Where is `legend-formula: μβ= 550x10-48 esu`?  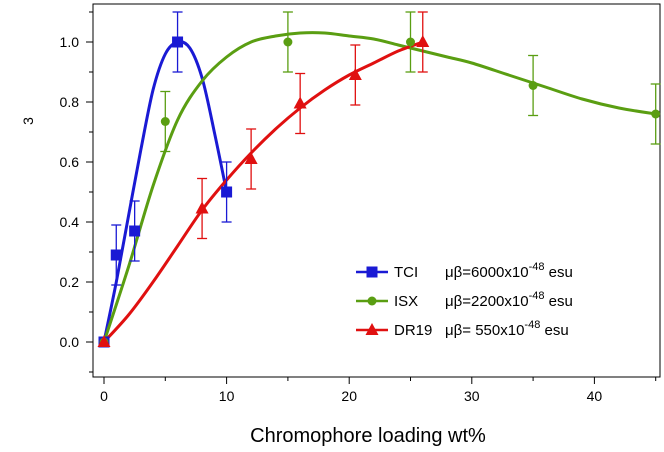 legend-formula: μβ= 550x10-48 esu is located at coordinates (507, 329).